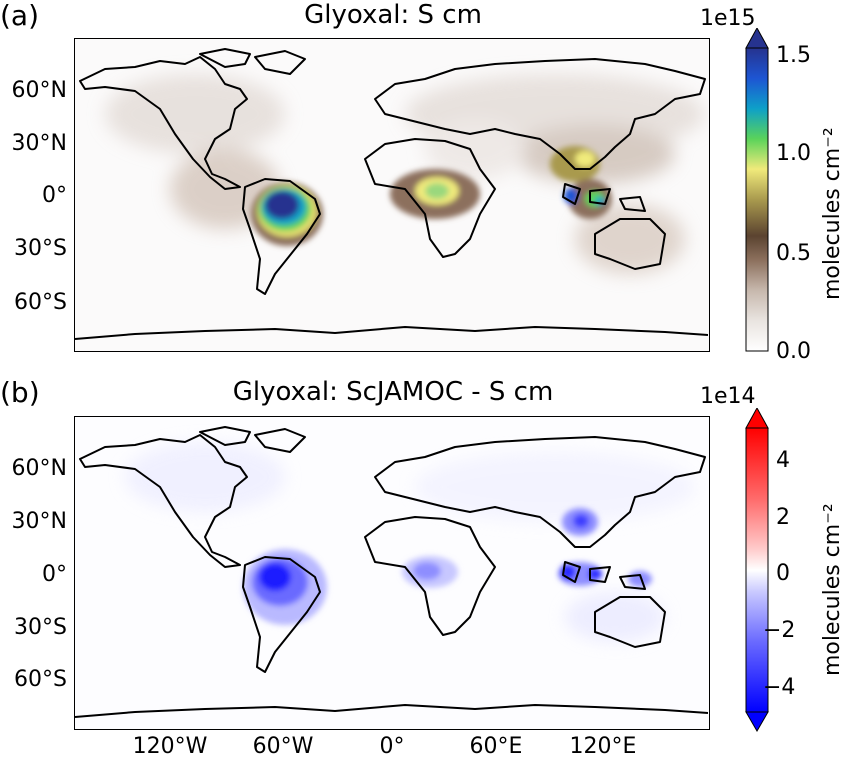 The height and width of the screenshot is (762, 850). What do you see at coordinates (728, 18) in the screenshot?
I see `panel-a-colorbar-scale: 1e15` at bounding box center [728, 18].